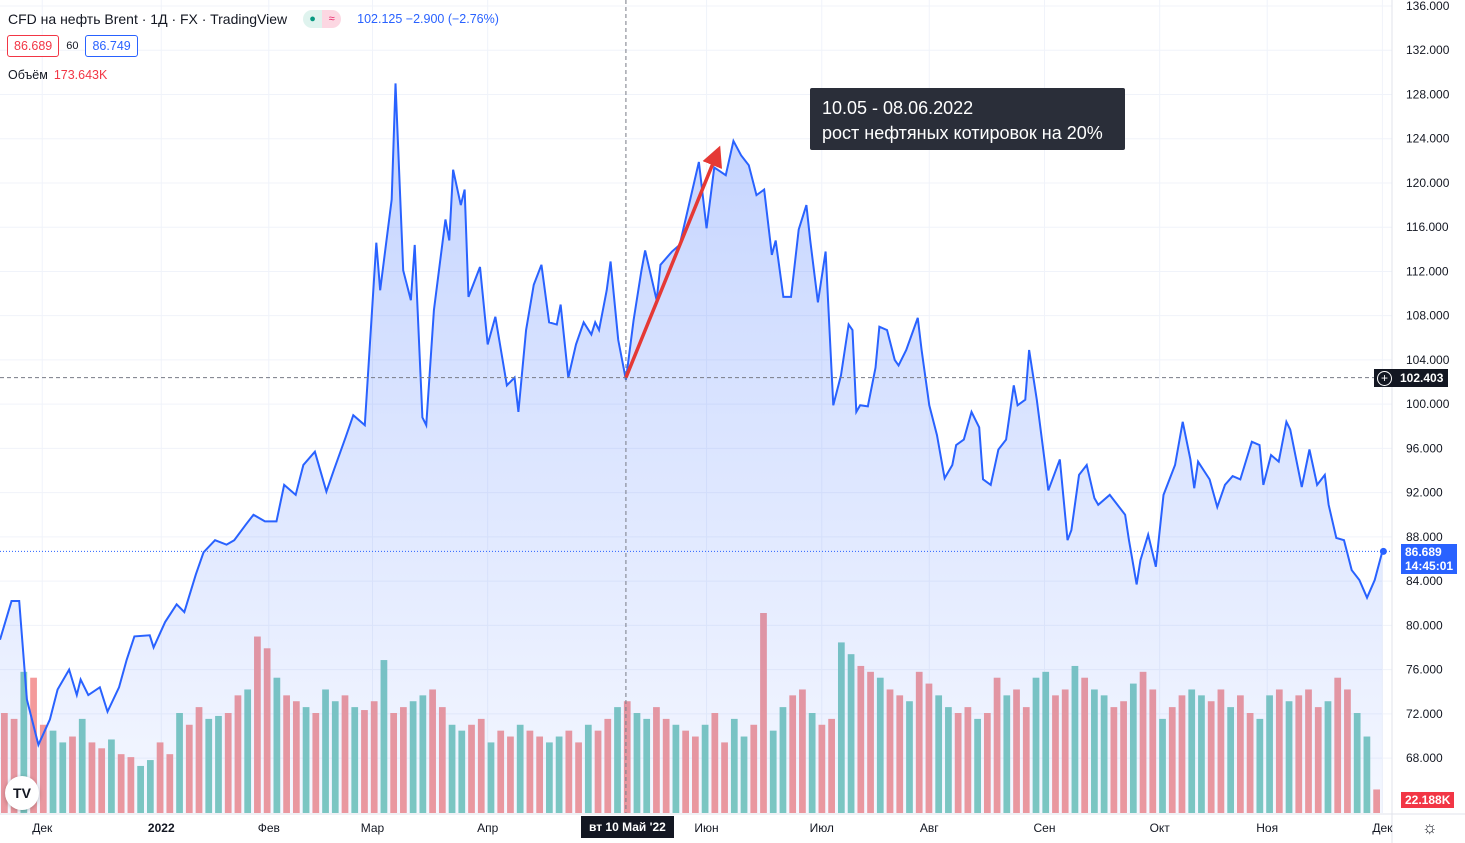 The image size is (1465, 843). What do you see at coordinates (1423, 552) in the screenshot?
I see `last-price-text: 86.689` at bounding box center [1423, 552].